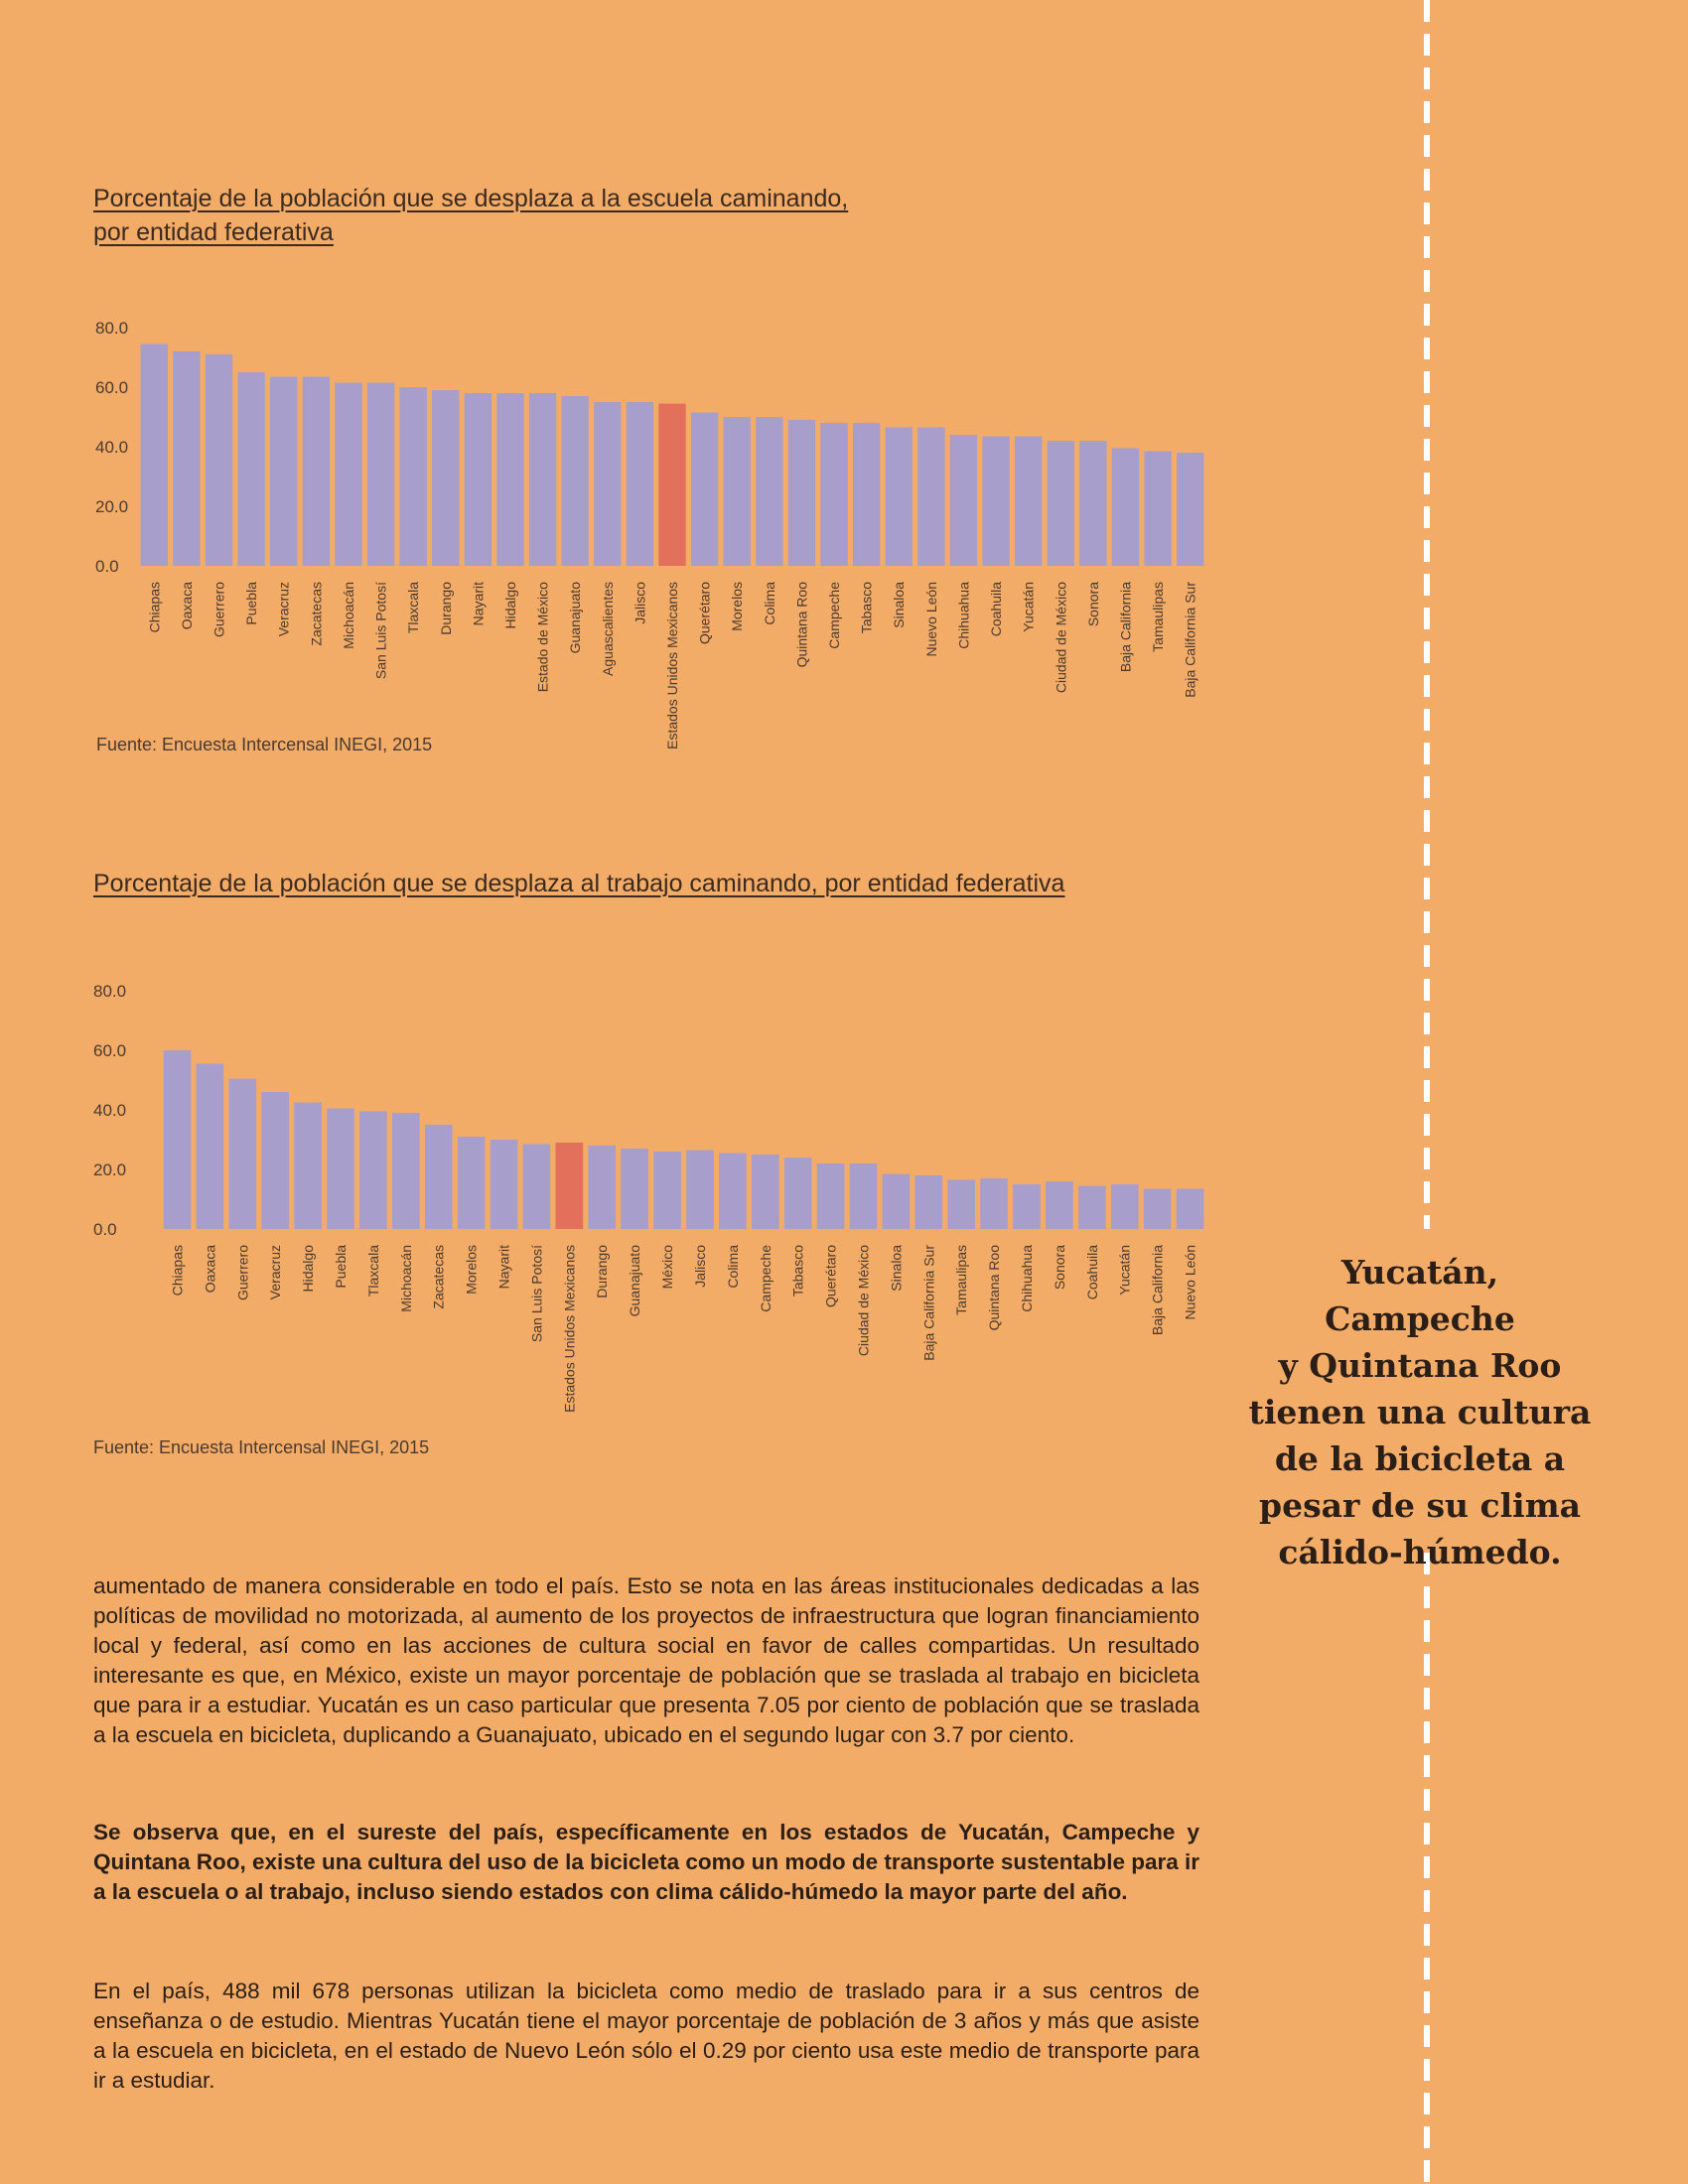 This screenshot has width=1688, height=2184. Describe the element at coordinates (109, 1110) in the screenshot. I see `y-tick-label: 40.0` at that location.